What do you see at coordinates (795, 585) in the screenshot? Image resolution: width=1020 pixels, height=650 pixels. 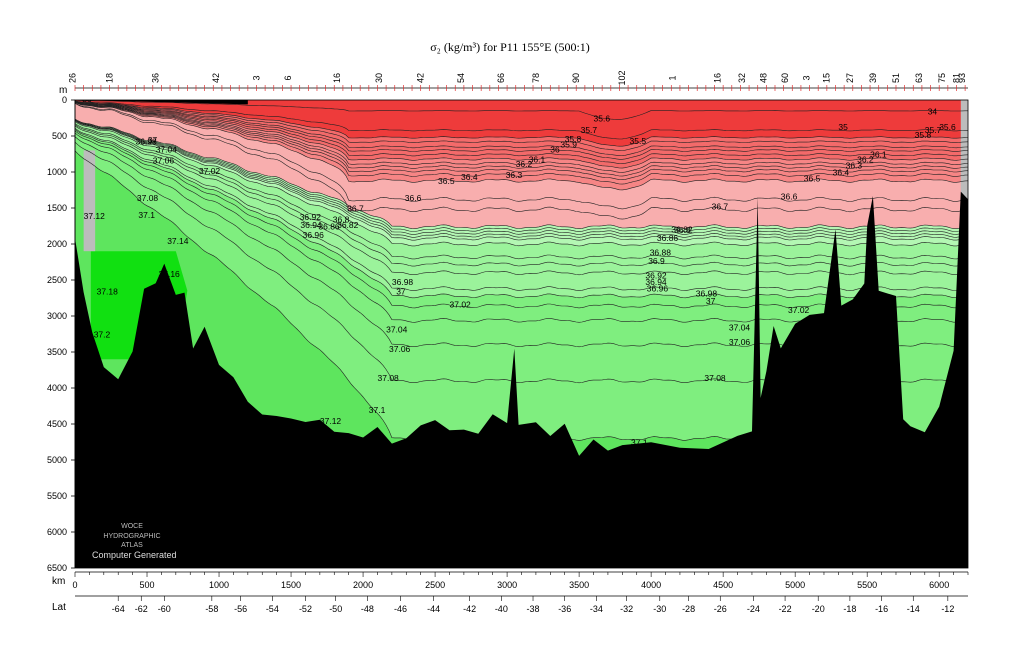 I see `distance-tick-label: 5000` at bounding box center [795, 585].